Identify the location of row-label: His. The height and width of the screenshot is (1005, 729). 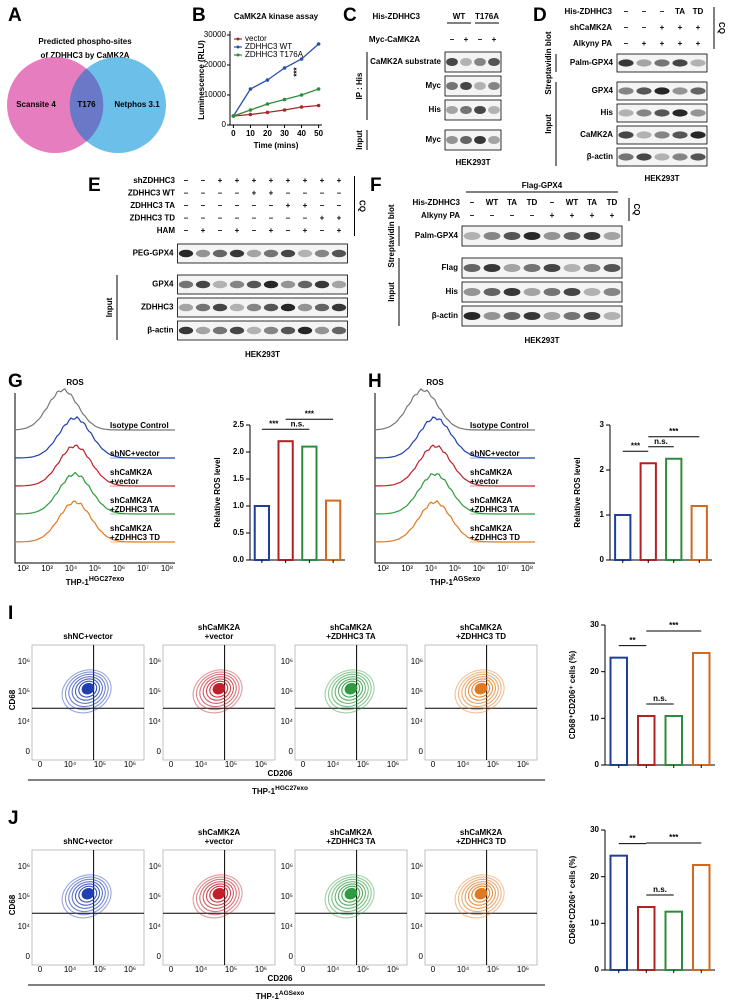
(607, 112).